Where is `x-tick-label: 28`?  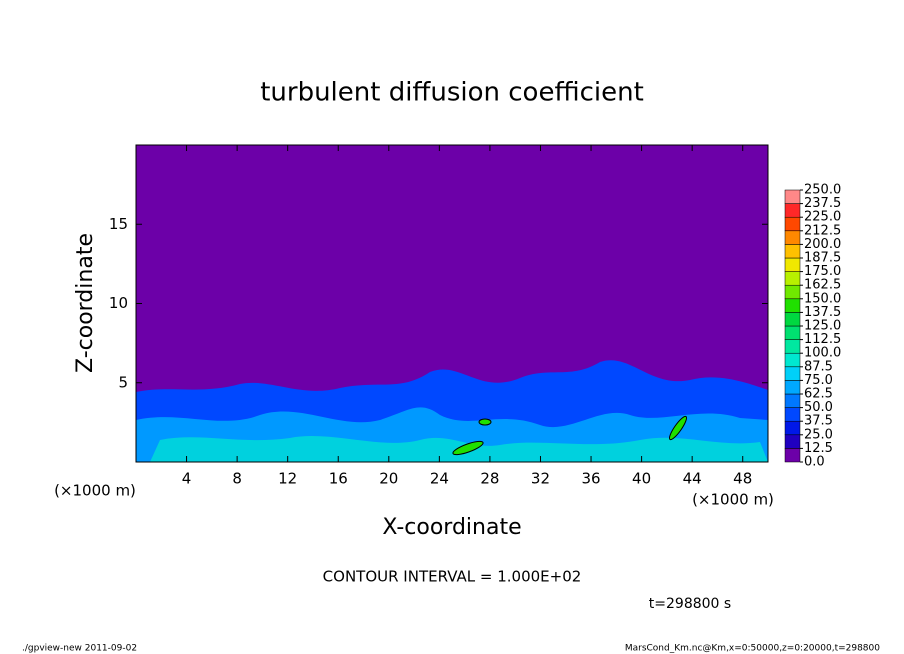 x-tick-label: 28 is located at coordinates (489, 479).